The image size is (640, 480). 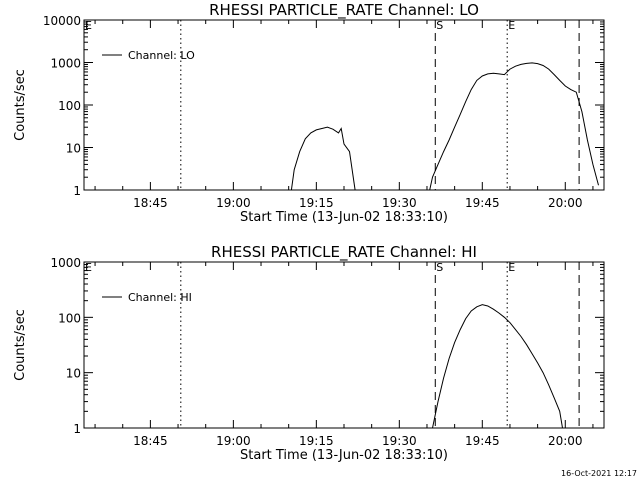 I want to click on legend-entry: Channel: LO, so click(x=161, y=55).